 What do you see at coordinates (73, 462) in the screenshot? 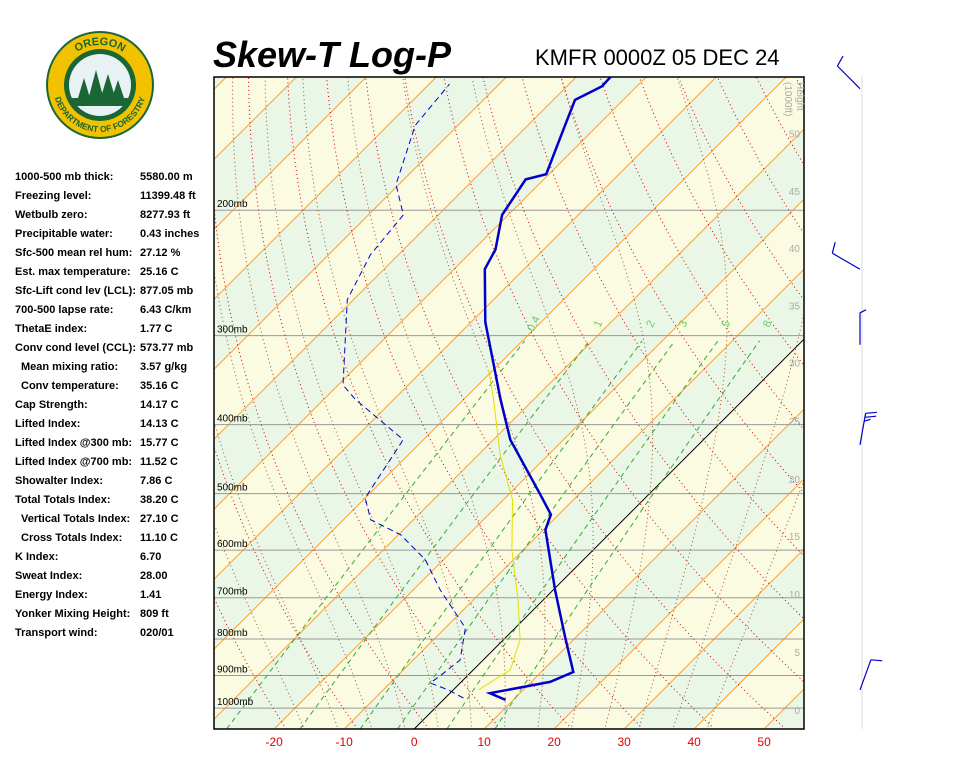
I see `index-label: Lifted Index @700 mb:` at bounding box center [73, 462].